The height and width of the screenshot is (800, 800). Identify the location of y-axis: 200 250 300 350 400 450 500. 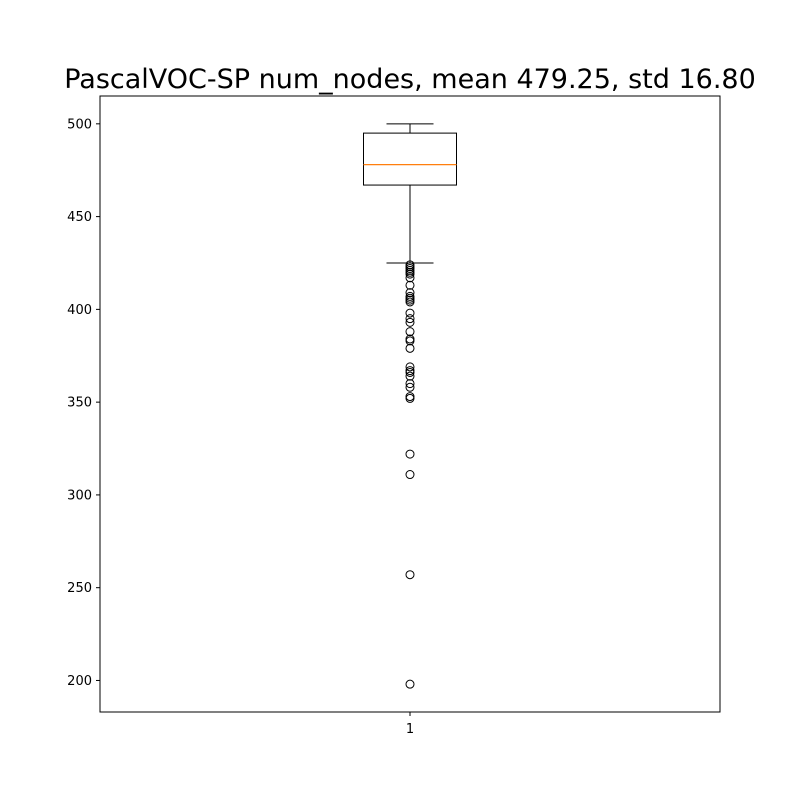
(83, 403).